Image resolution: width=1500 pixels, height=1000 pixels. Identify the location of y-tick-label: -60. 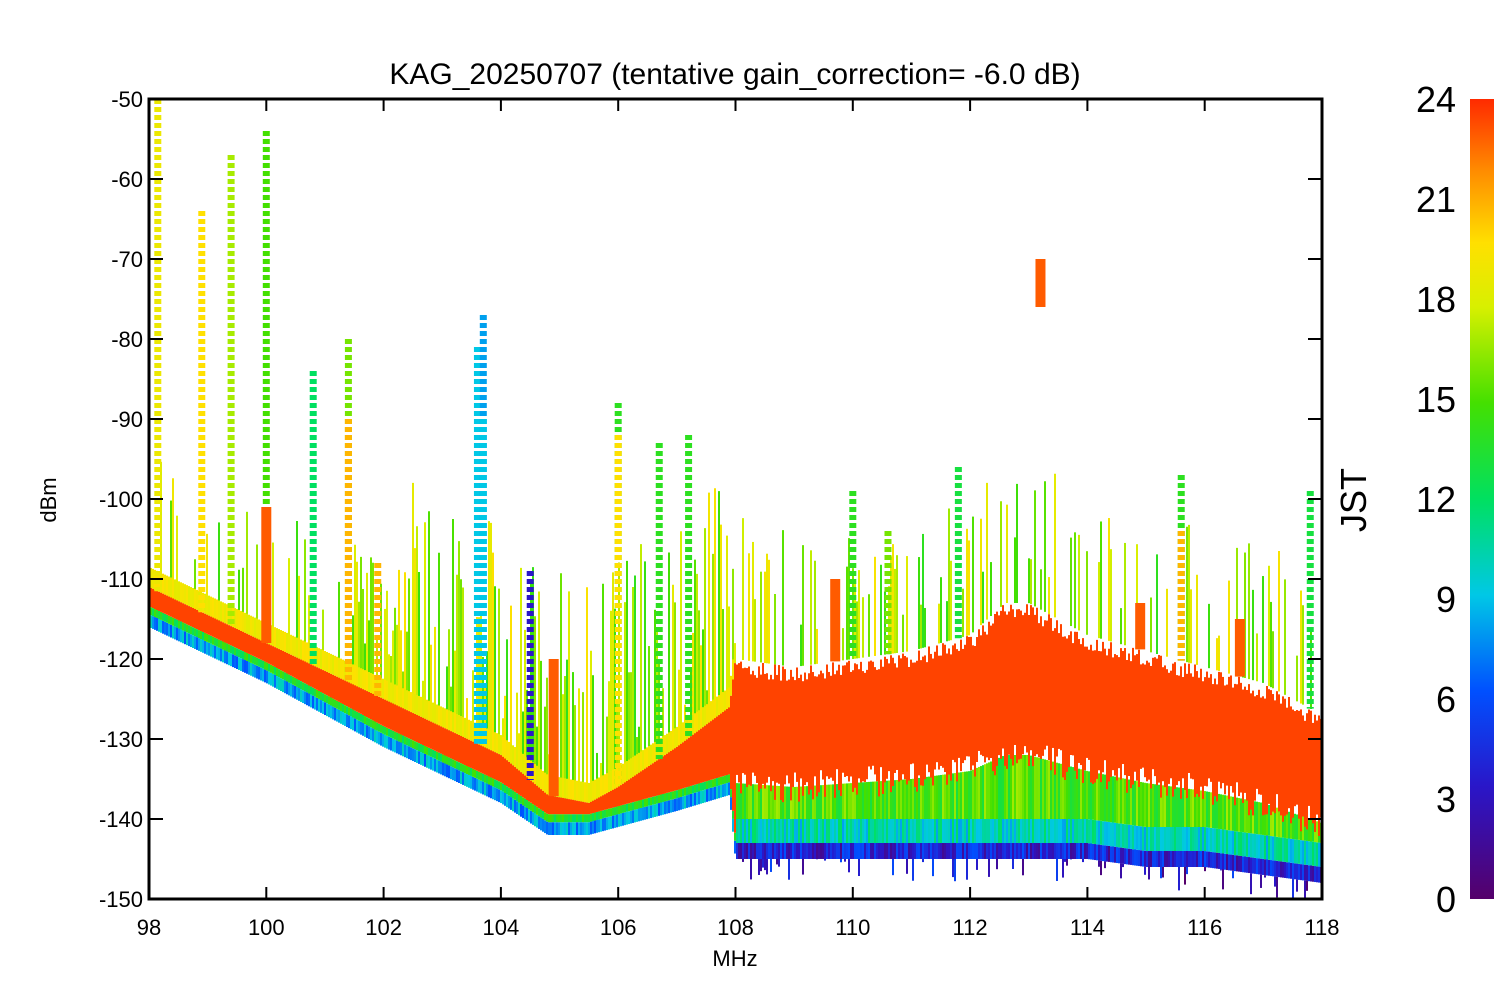
(127, 179).